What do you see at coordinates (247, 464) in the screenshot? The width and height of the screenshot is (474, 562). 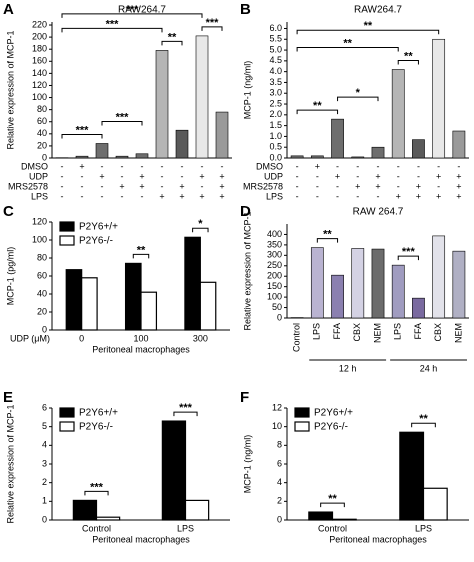 I see `y-axis-label: MCP-1 (ng/ml)` at bounding box center [247, 464].